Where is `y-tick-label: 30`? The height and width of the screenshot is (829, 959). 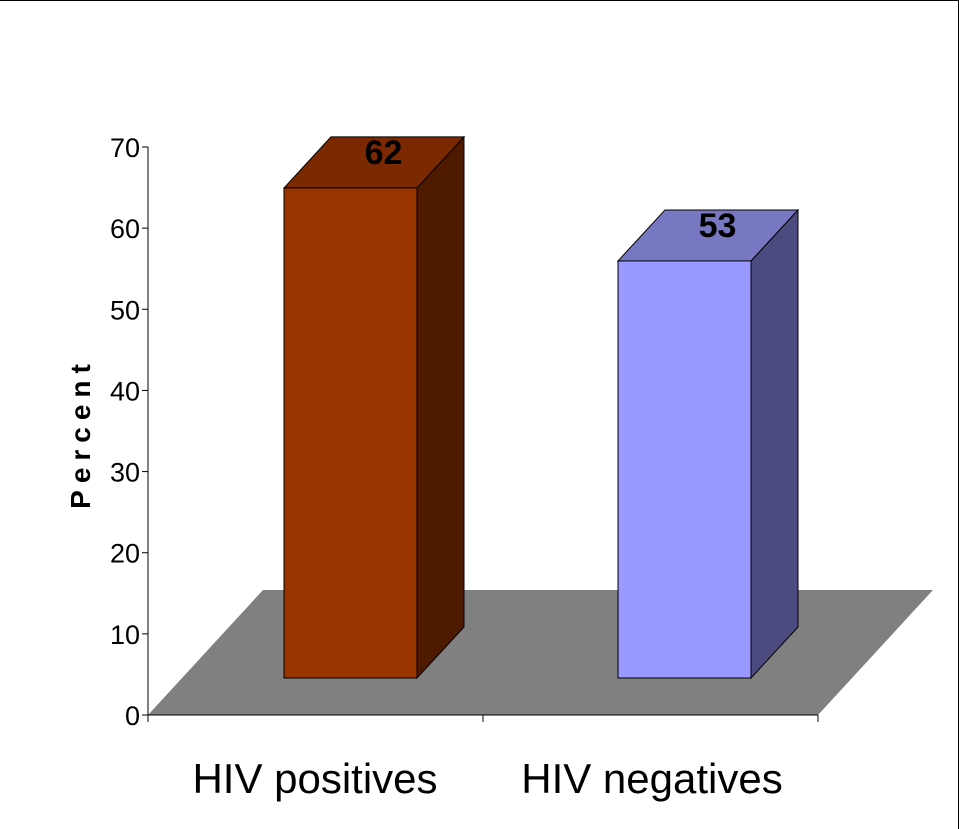
y-tick-label: 30 is located at coordinates (125, 473).